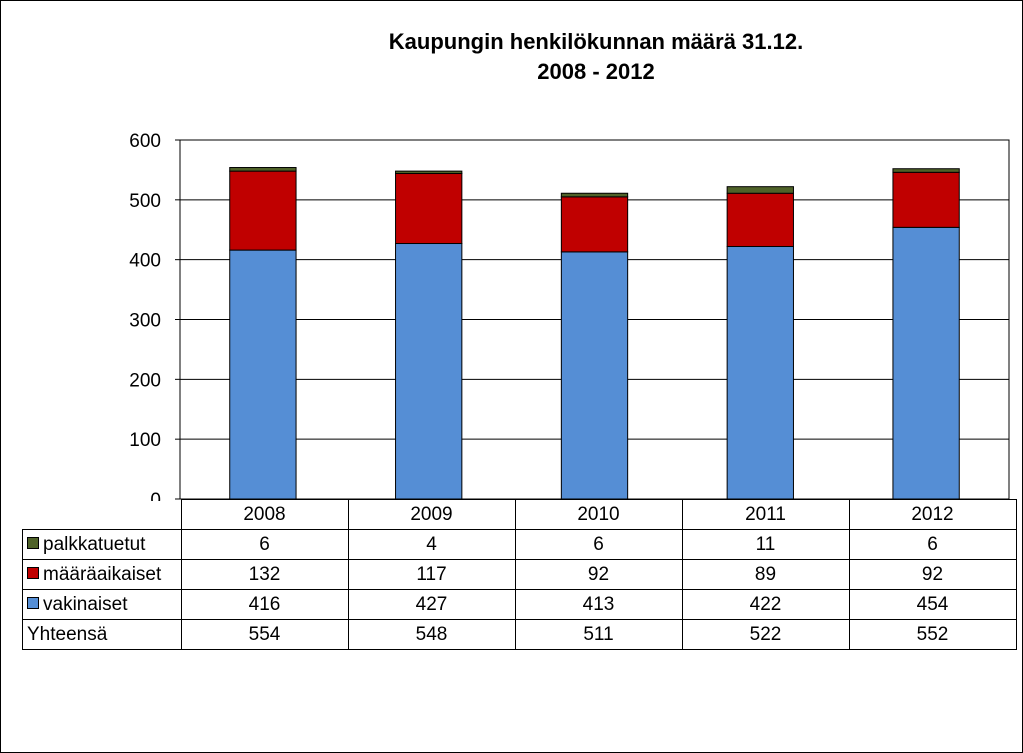 The height and width of the screenshot is (753, 1023). What do you see at coordinates (431, 574) in the screenshot?
I see `table-cell: 117` at bounding box center [431, 574].